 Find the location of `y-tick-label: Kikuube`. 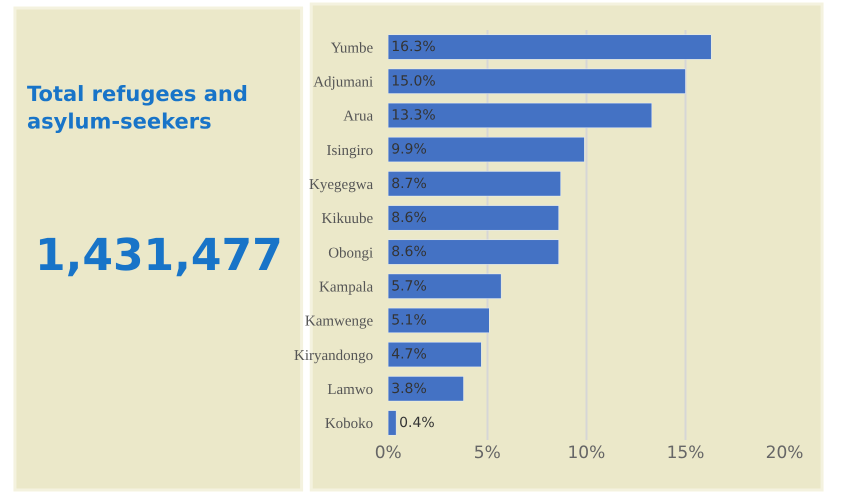

y-tick-label: Kikuube is located at coordinates (348, 219).